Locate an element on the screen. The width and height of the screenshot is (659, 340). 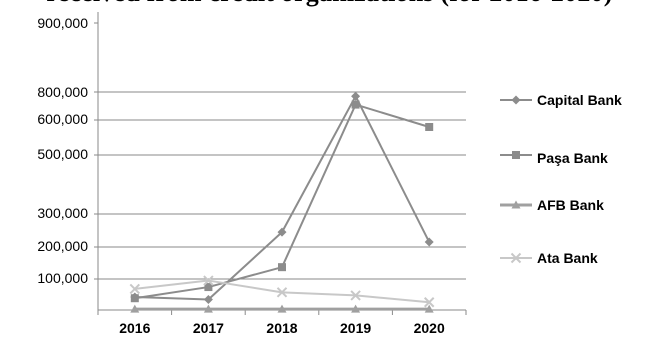
legend-item: Ata Bank is located at coordinates (549, 258).